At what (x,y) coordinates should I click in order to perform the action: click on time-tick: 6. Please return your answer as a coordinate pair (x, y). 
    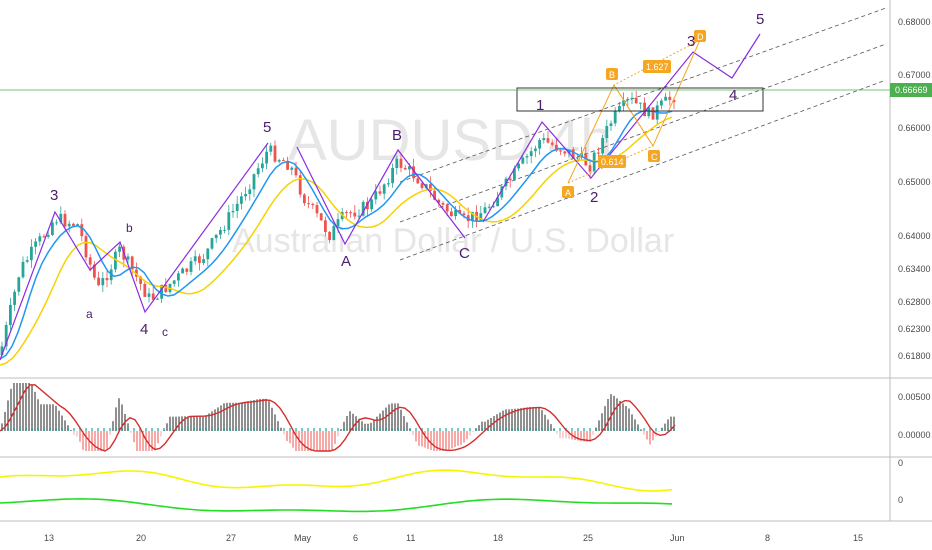
    Looking at the image, I should click on (355, 538).